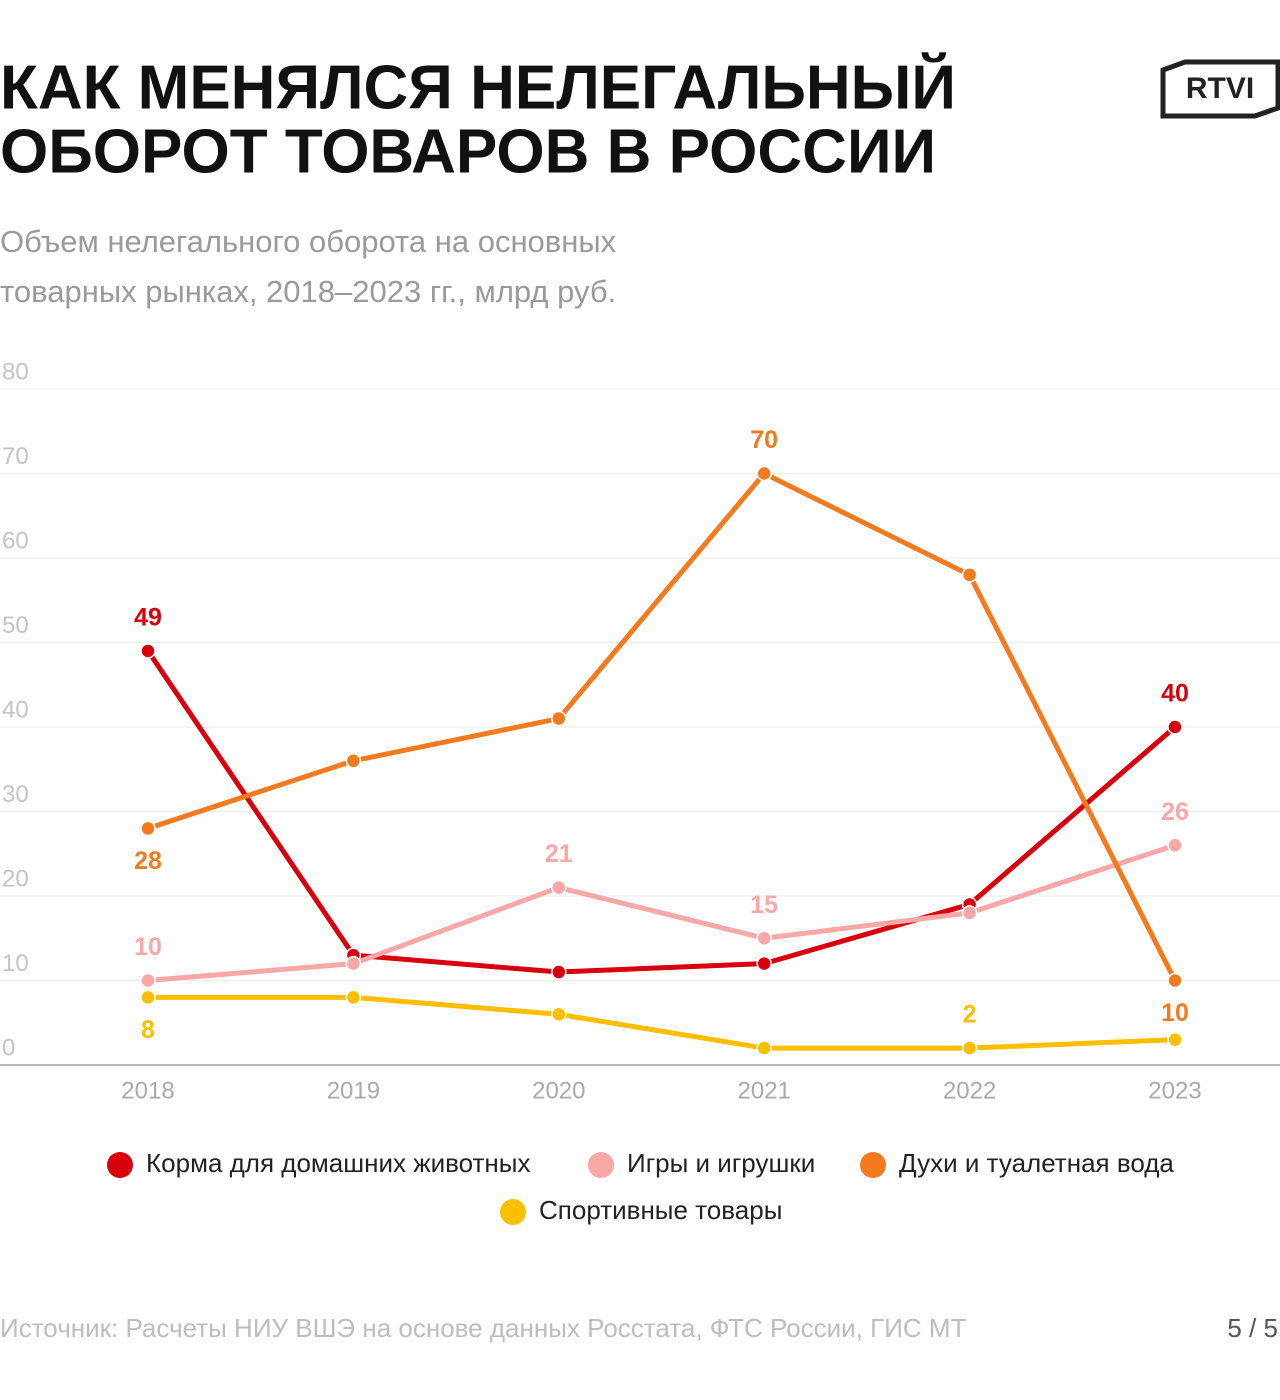  Describe the element at coordinates (15, 456) in the screenshot. I see `y-tick-label: 70` at that location.